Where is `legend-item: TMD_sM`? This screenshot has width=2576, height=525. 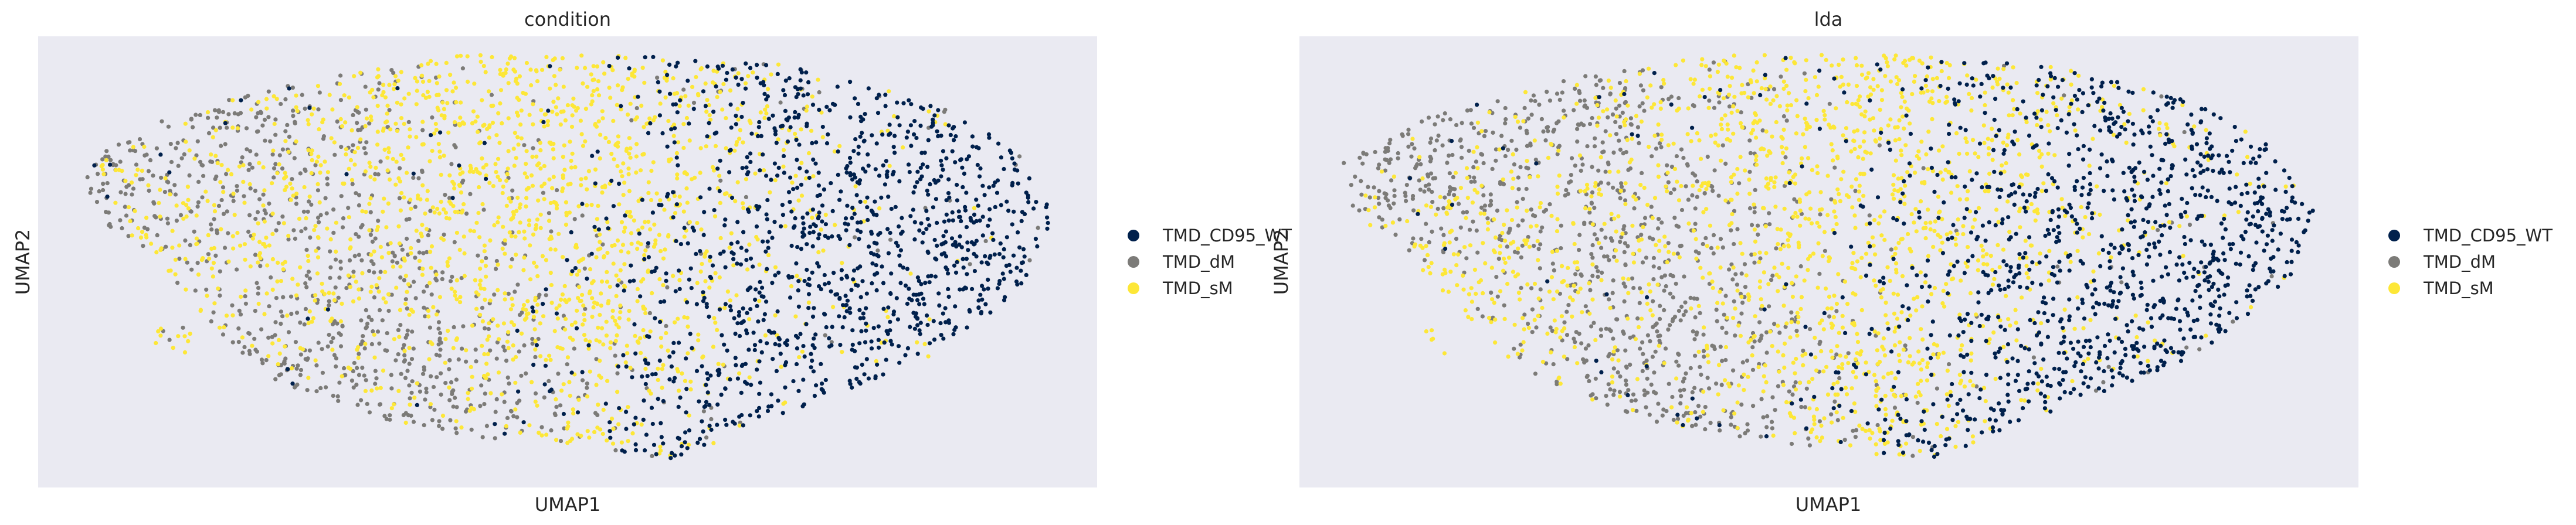 legend-item: TMD_sM is located at coordinates (1180, 288).